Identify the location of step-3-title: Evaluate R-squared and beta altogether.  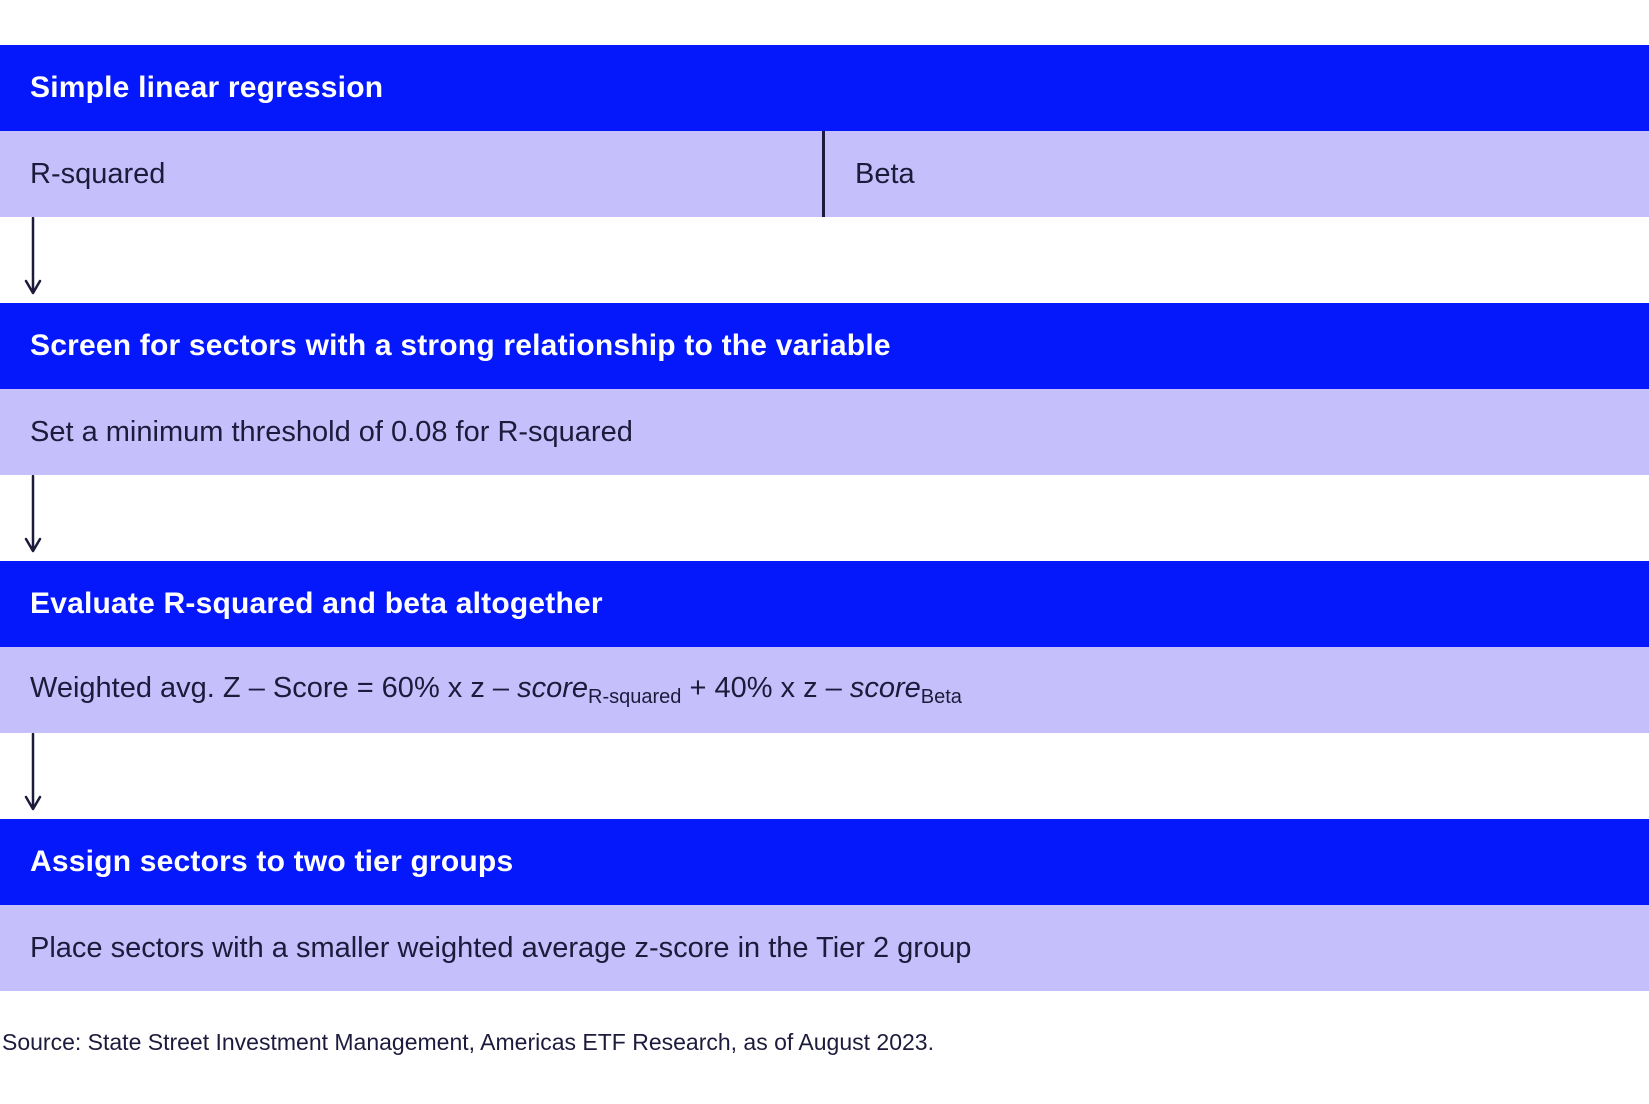
(316, 603).